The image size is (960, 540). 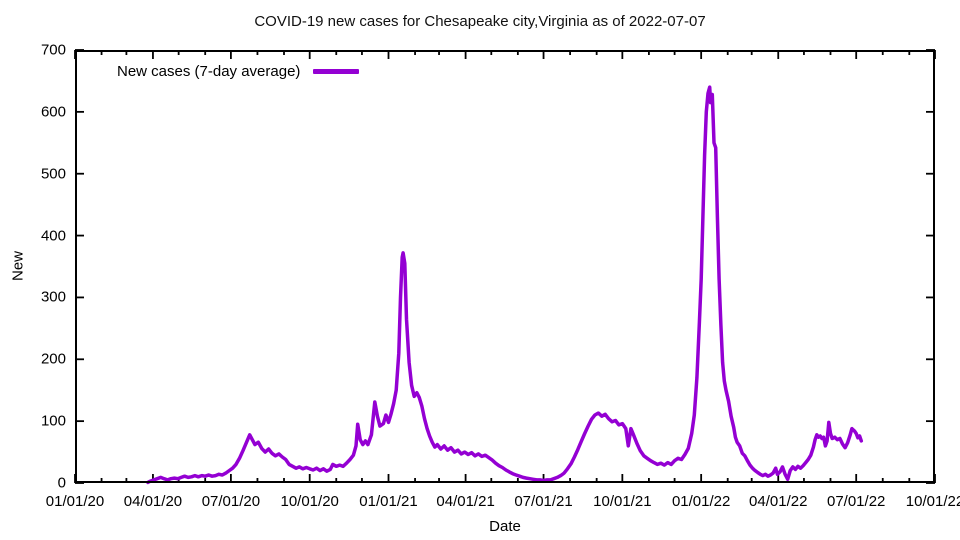 I want to click on legend: New cases (7-day average), so click(x=238, y=71).